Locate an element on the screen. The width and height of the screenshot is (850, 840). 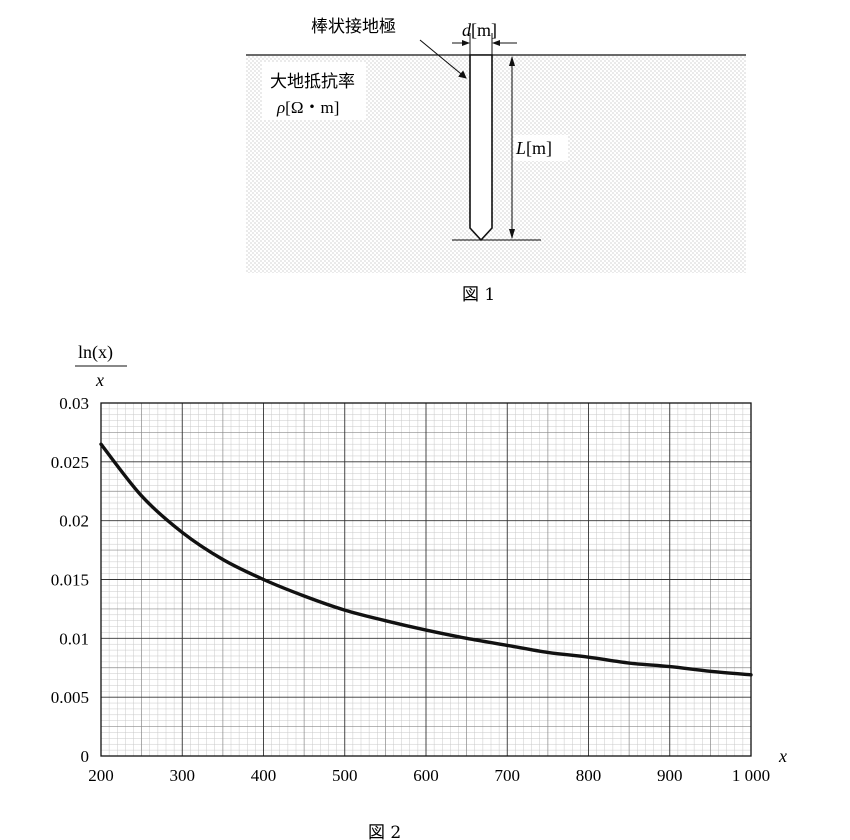
y-tick-label: 0.015 is located at coordinates (70, 580).